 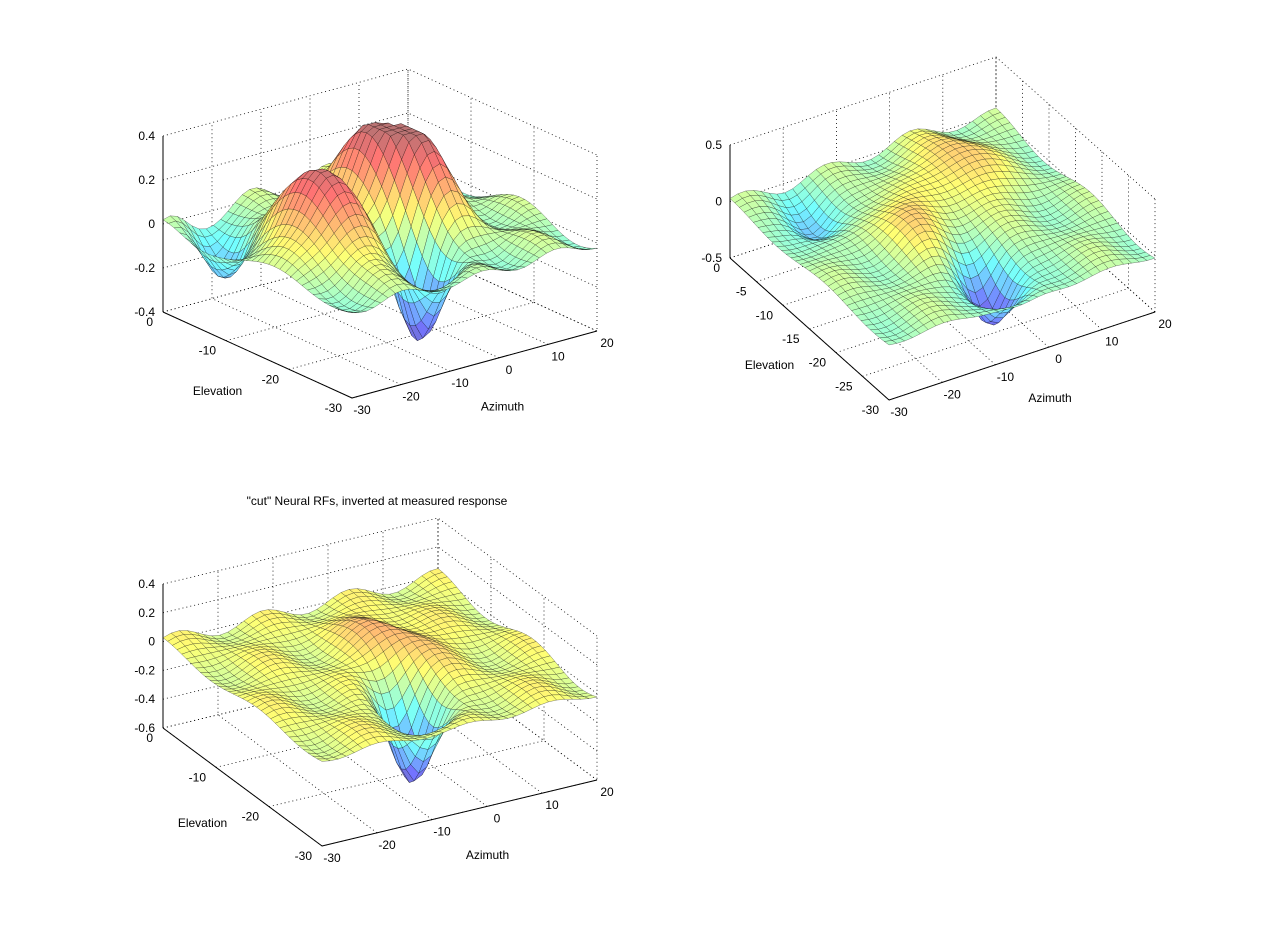 What do you see at coordinates (741, 292) in the screenshot?
I see `y-tick-label: -5` at bounding box center [741, 292].